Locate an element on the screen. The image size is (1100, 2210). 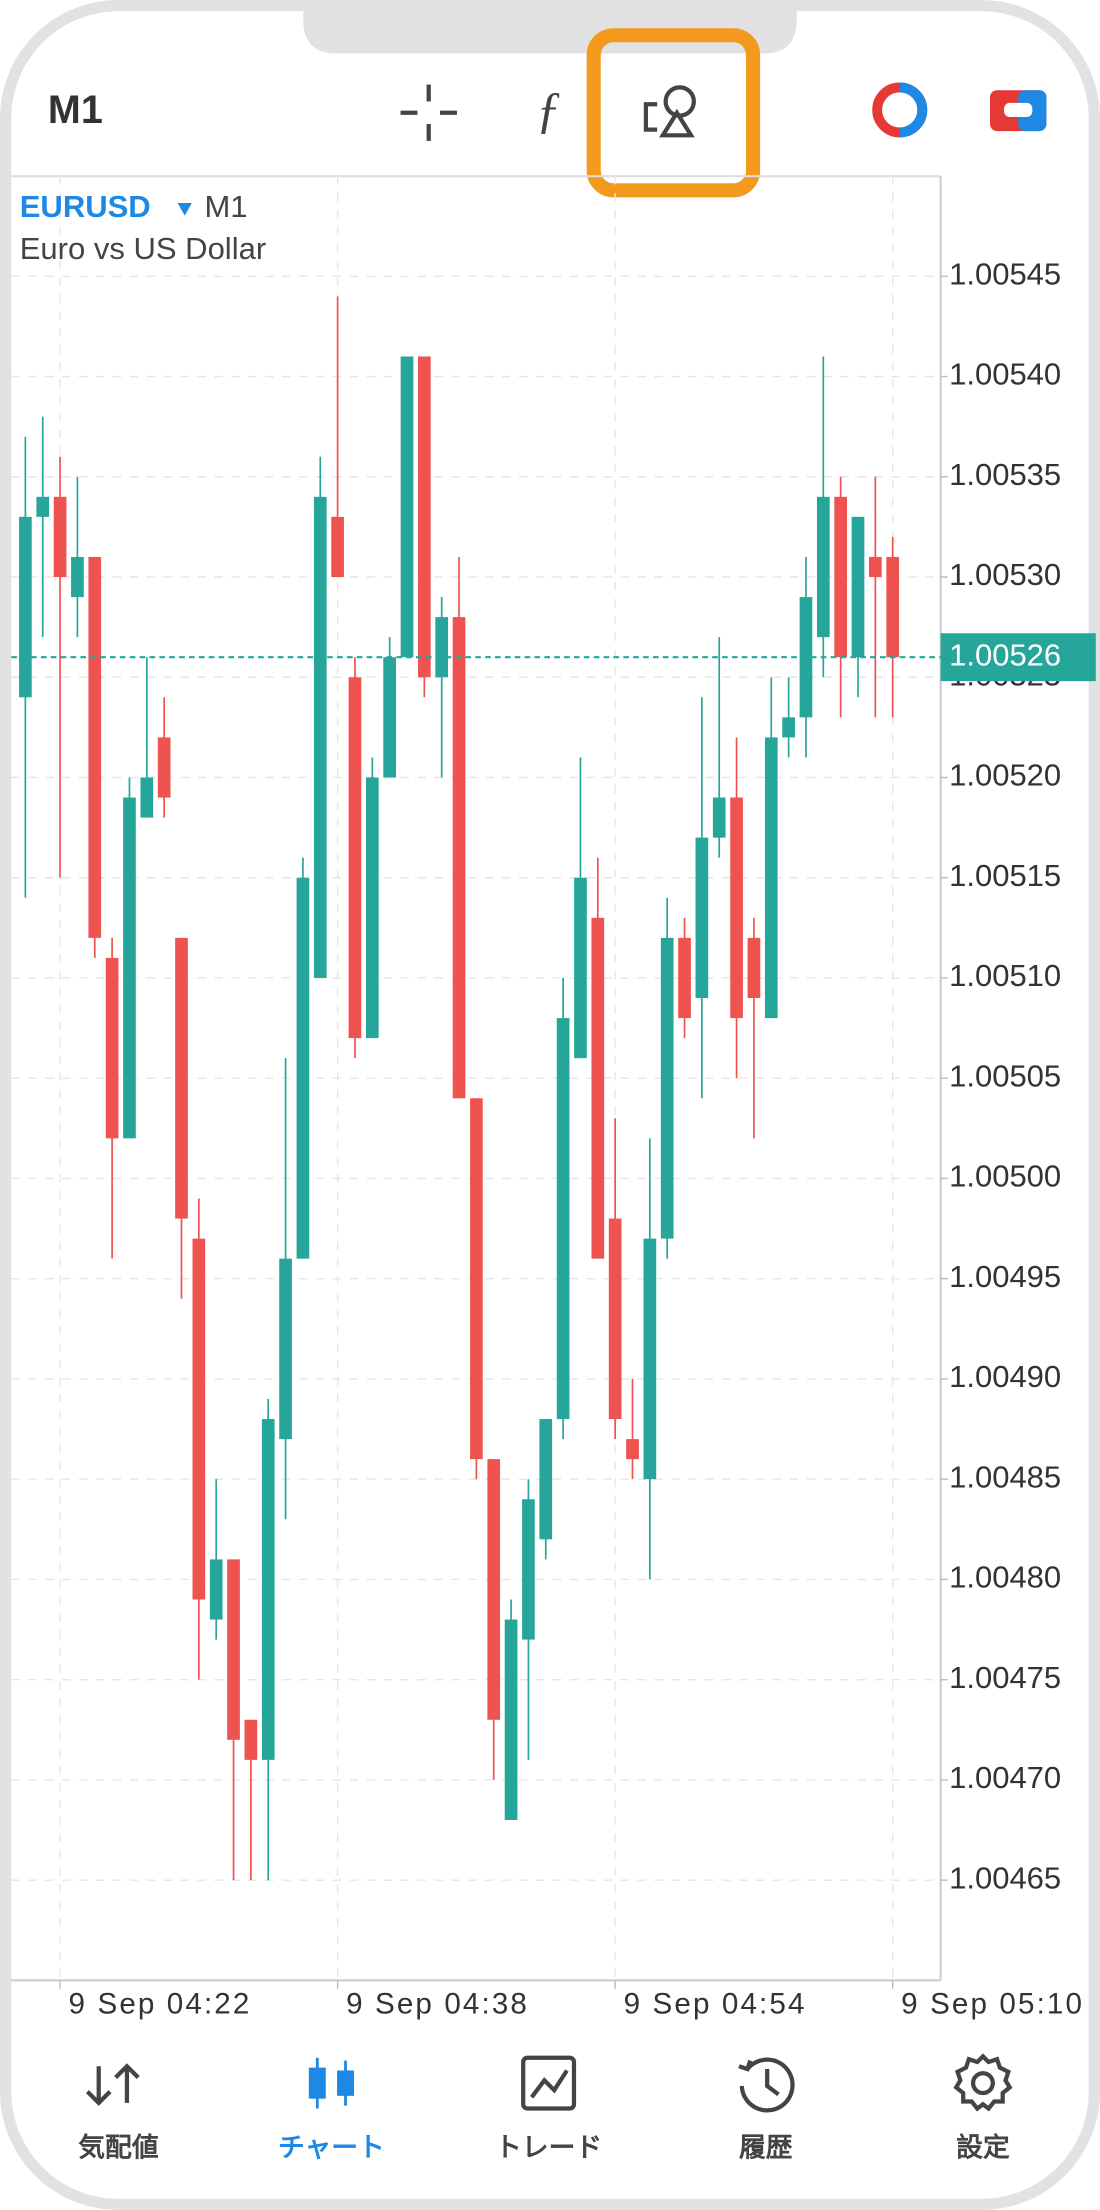
y-tick-label: 1.00520 is located at coordinates (1005, 775).